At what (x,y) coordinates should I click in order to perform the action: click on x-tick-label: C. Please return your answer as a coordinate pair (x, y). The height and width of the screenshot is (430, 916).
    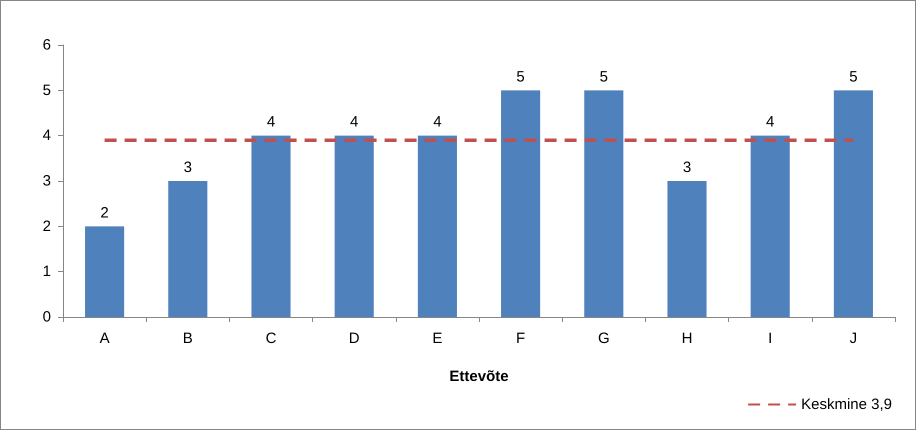
    Looking at the image, I should click on (271, 338).